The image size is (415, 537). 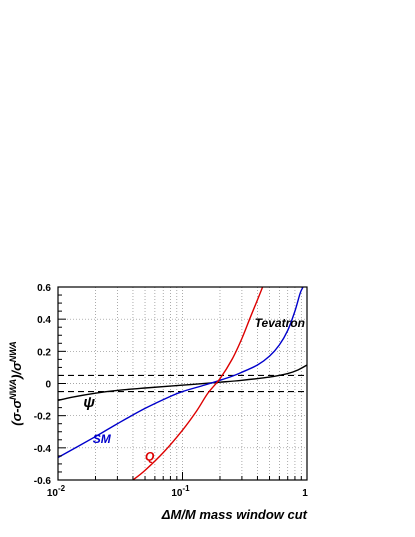 What do you see at coordinates (56, 491) in the screenshot?
I see `x-tick-label: 10⁻²` at bounding box center [56, 491].